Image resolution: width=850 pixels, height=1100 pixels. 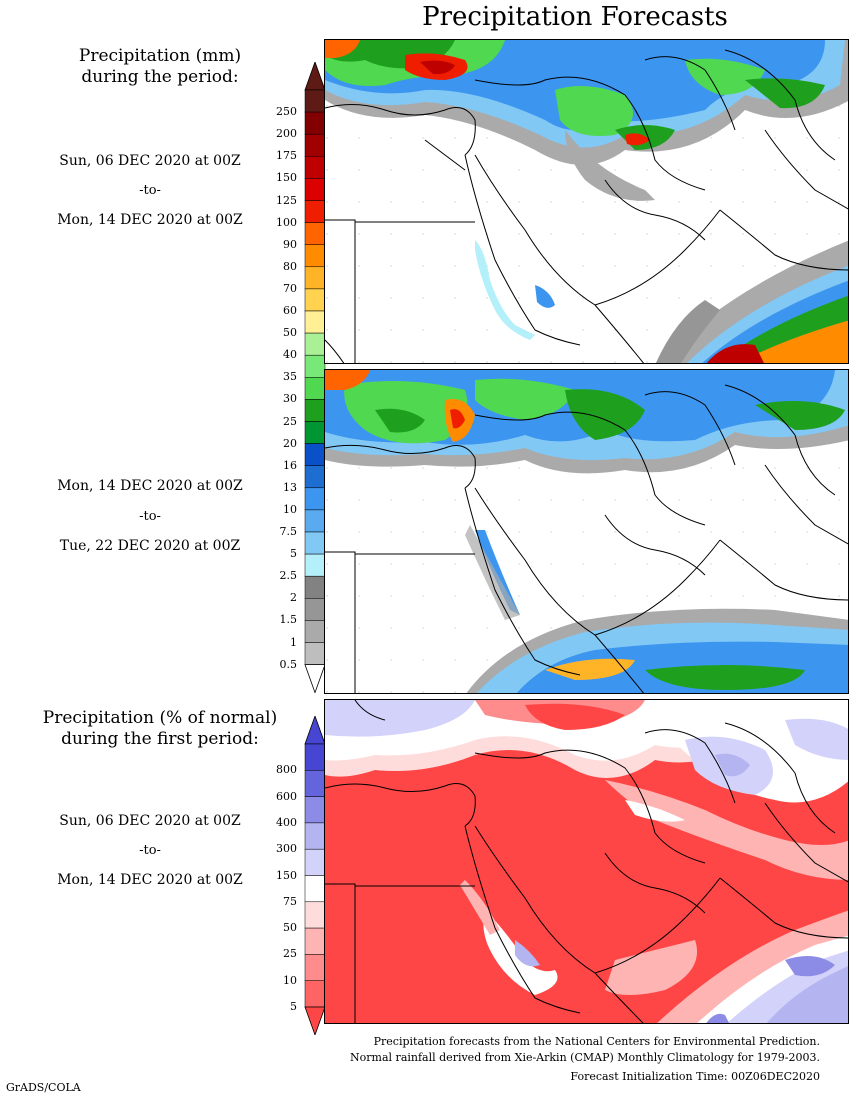 I want to click on precip-tick-label: 25, so click(x=290, y=421).